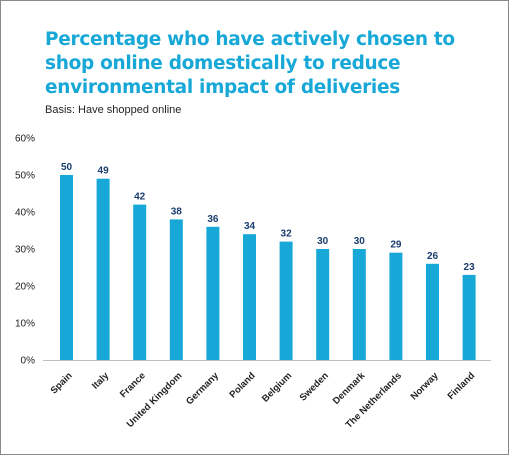 The width and height of the screenshot is (509, 455). Describe the element at coordinates (104, 171) in the screenshot. I see `data-label: 49` at that location.